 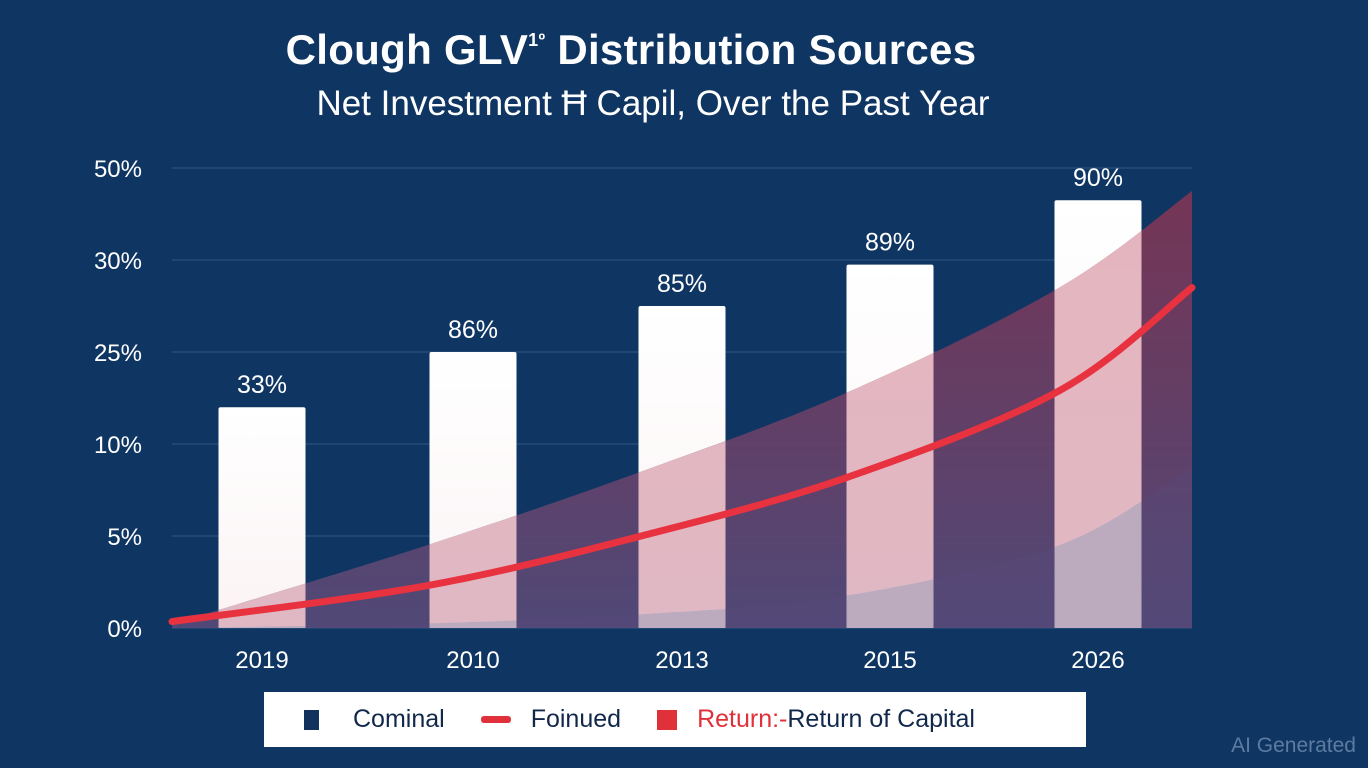 I want to click on bar-value-label: 86%, so click(x=473, y=330).